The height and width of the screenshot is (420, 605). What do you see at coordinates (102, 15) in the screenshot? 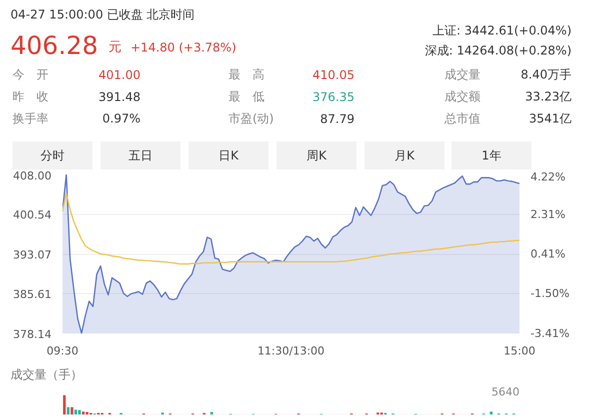
I see `text: 04-27 15:00:00 已收盘 北京时间` at bounding box center [102, 15].